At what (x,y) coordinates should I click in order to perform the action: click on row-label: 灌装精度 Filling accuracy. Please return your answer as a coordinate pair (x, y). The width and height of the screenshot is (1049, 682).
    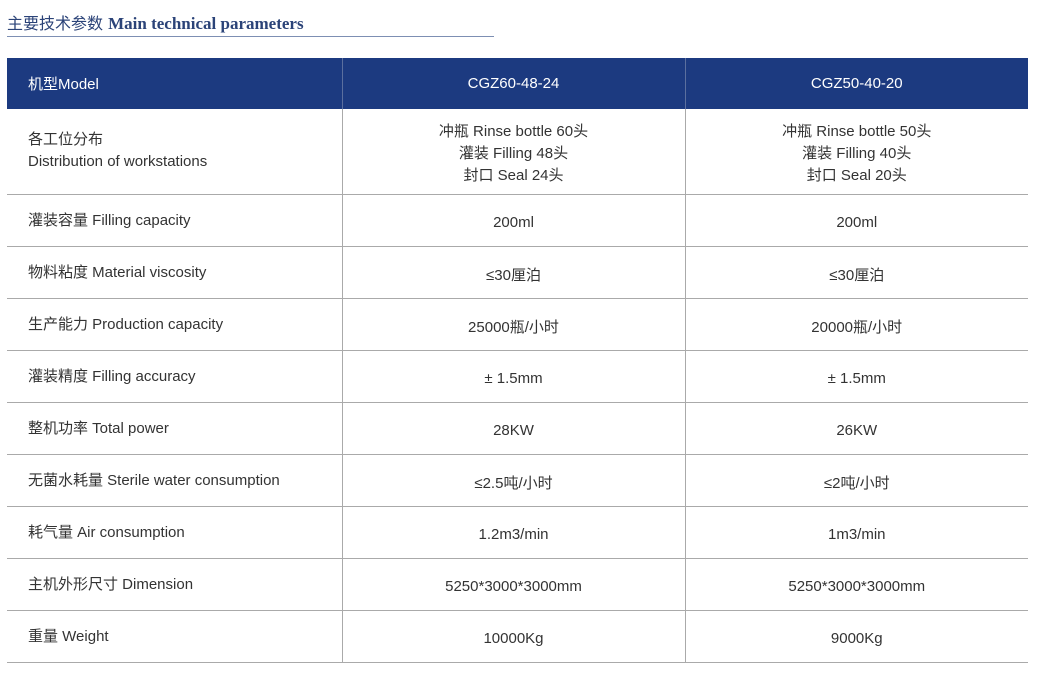
    Looking at the image, I should click on (175, 376).